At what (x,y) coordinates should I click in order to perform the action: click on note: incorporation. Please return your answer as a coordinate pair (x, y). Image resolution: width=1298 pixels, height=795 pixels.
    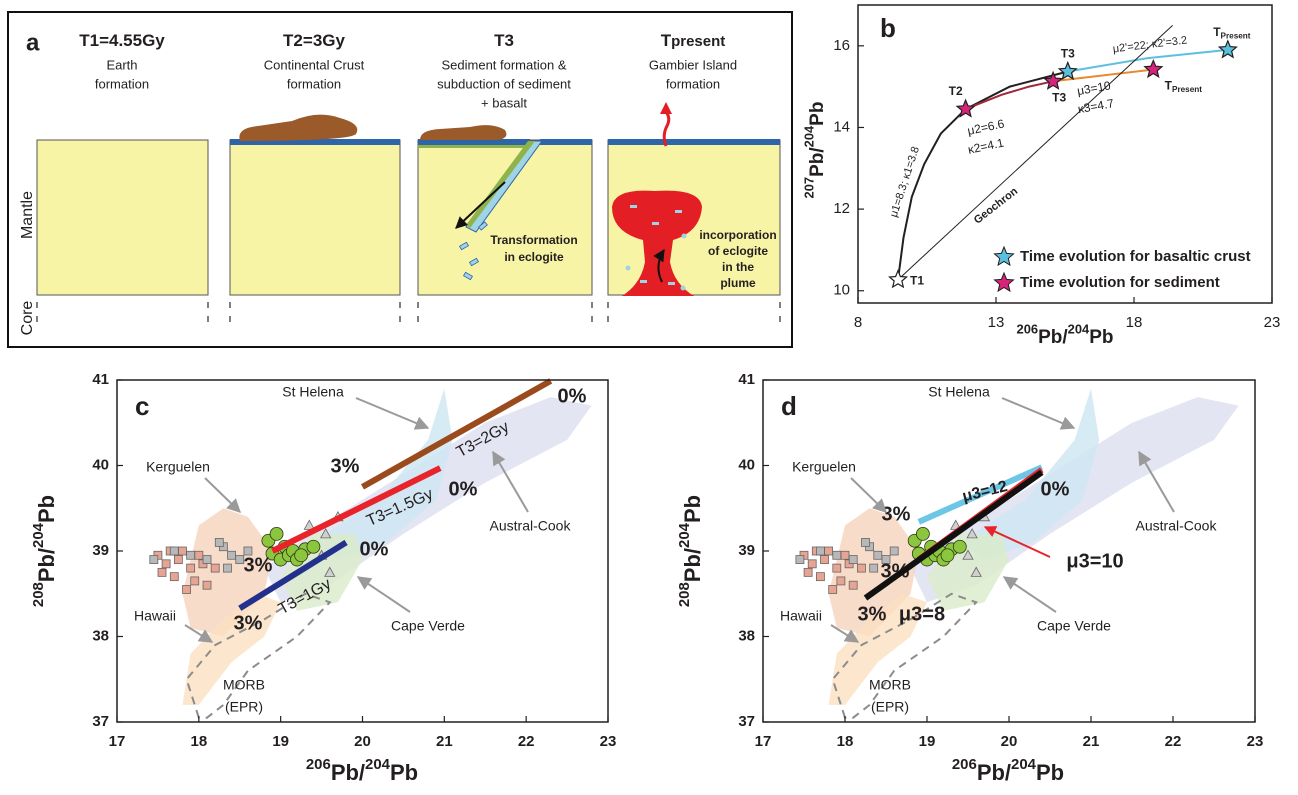
    Looking at the image, I should click on (737, 235).